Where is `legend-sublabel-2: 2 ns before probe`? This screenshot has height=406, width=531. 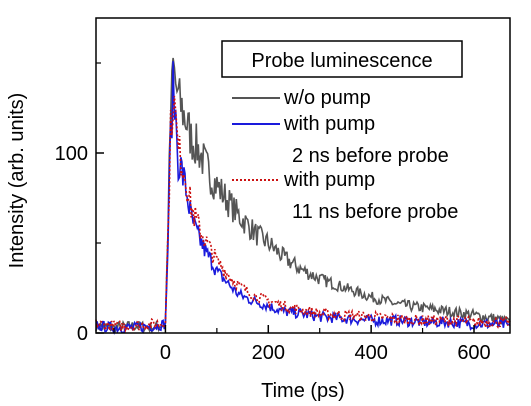
legend-sublabel-2: 2 ns before probe is located at coordinates (370, 156).